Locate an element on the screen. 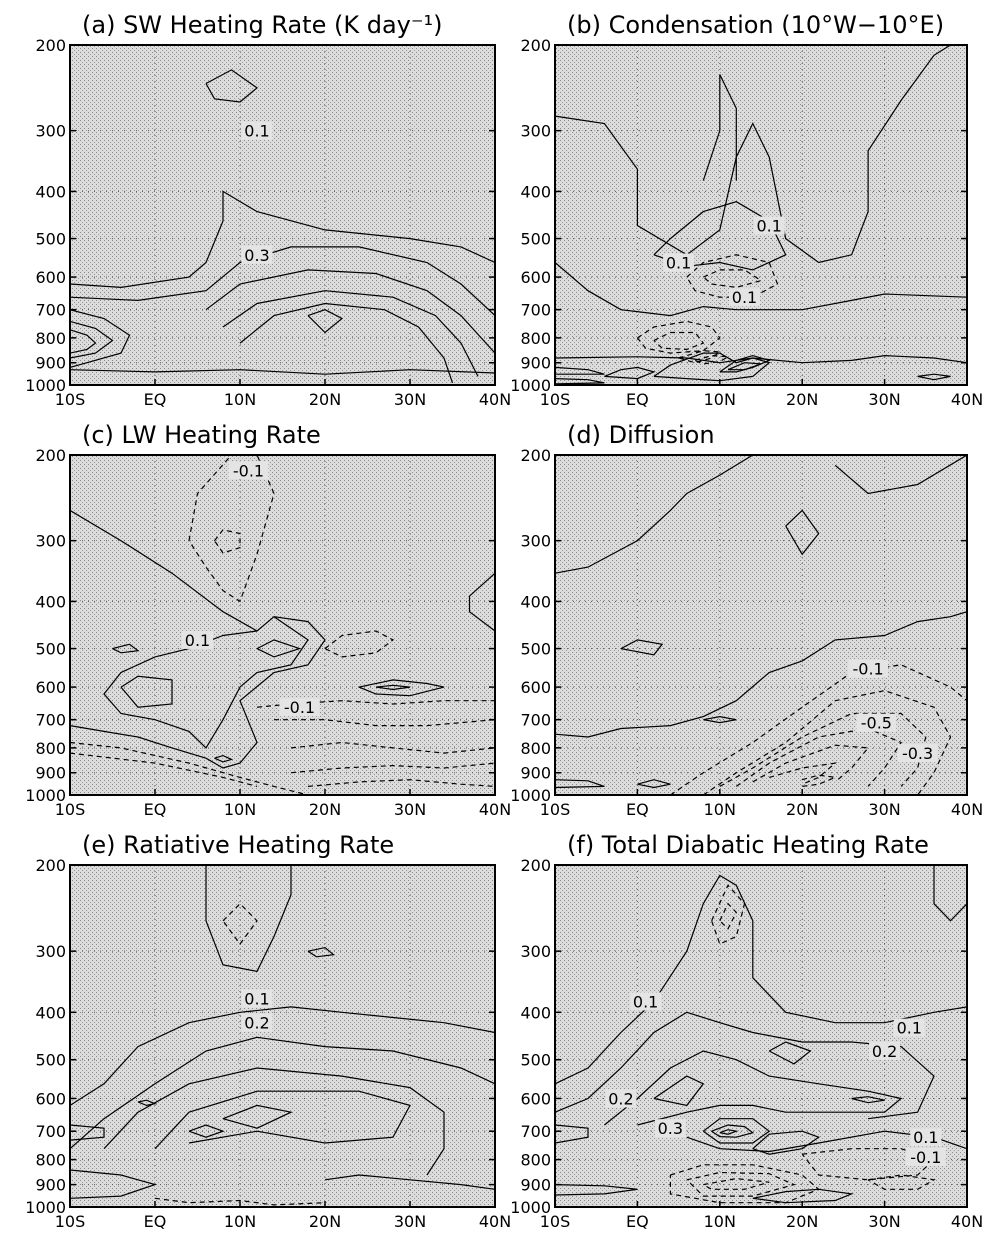 The image size is (991, 1245). contour-label: -0.3 is located at coordinates (917, 753).